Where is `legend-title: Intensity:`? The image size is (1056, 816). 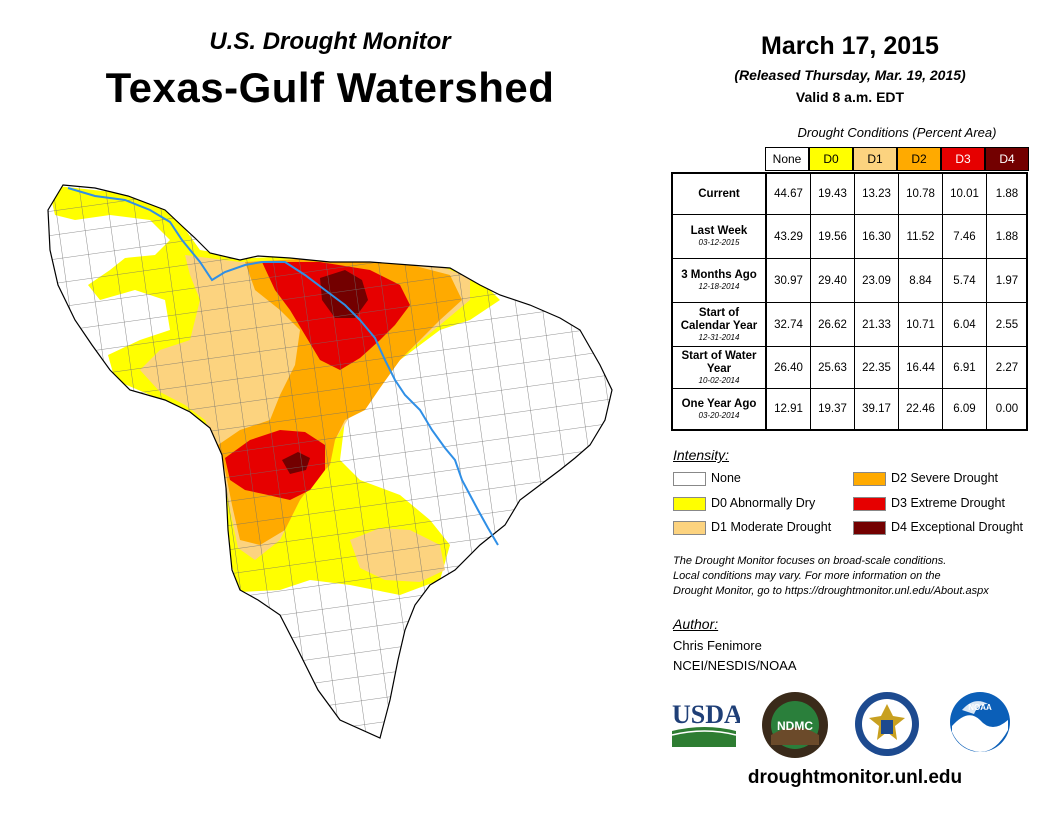
legend-title: Intensity: is located at coordinates (701, 455).